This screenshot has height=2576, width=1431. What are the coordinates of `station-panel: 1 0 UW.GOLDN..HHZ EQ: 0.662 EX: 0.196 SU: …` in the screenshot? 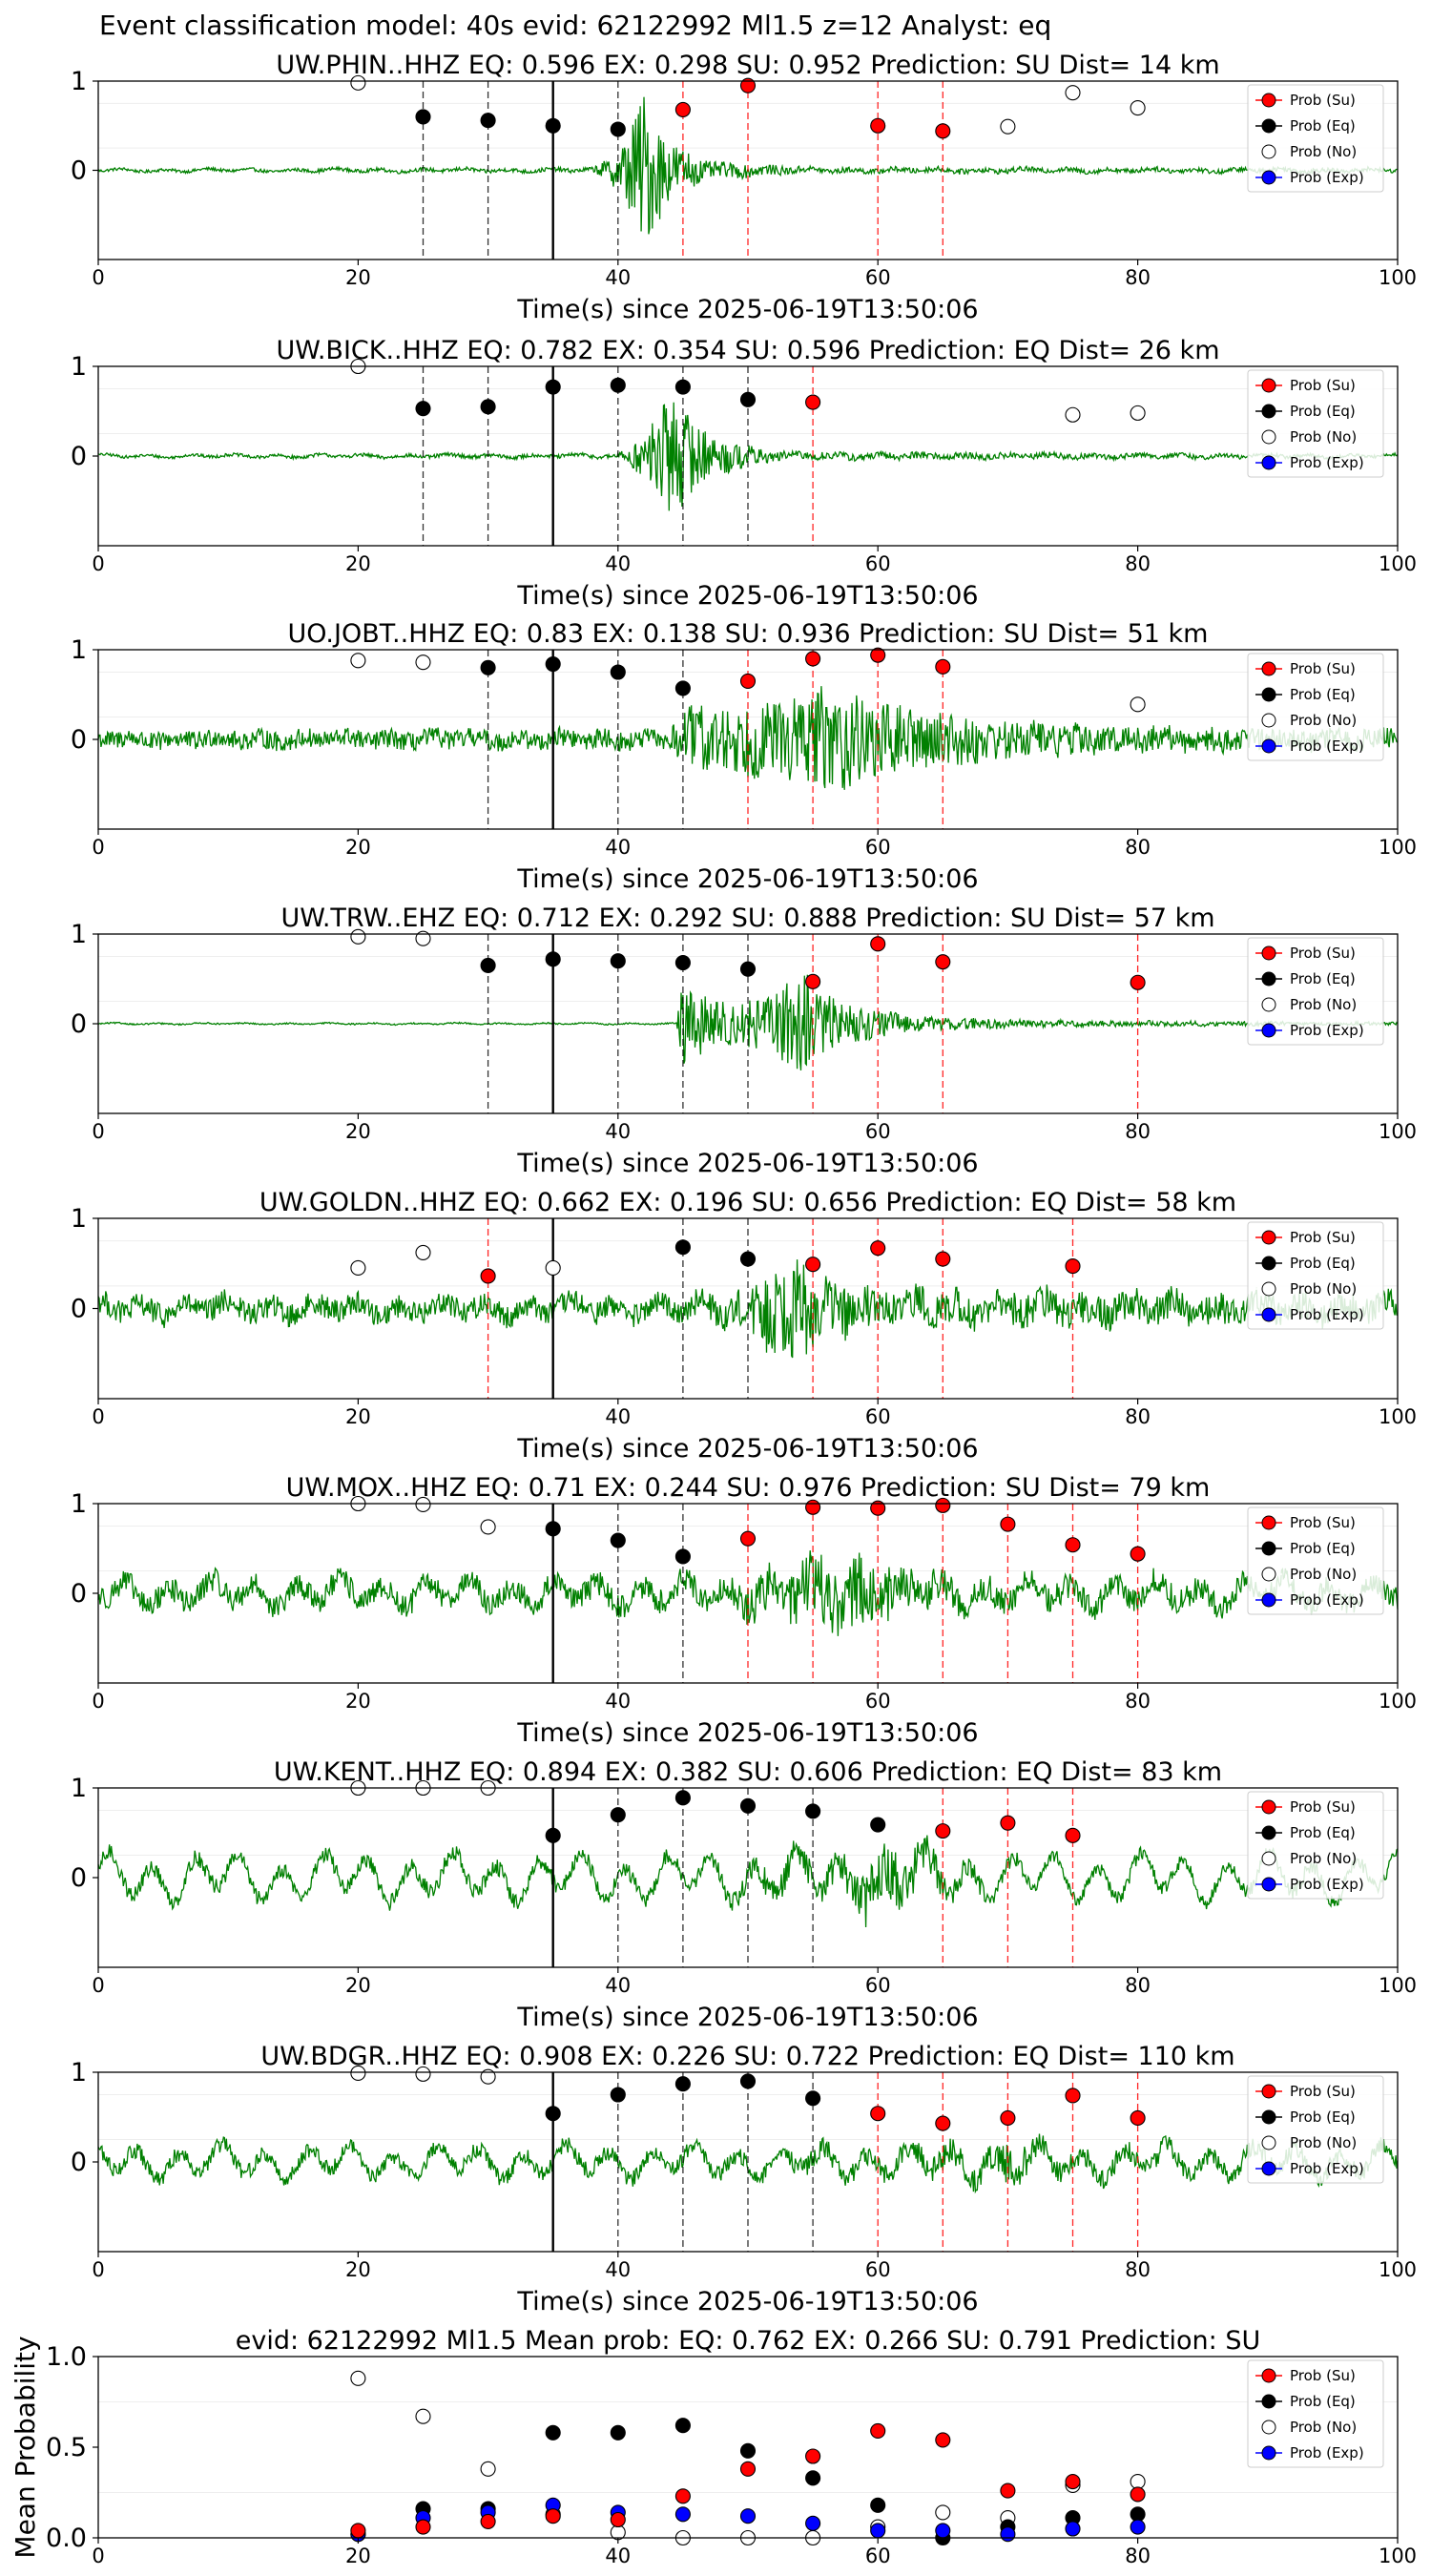 It's located at (744, 1326).